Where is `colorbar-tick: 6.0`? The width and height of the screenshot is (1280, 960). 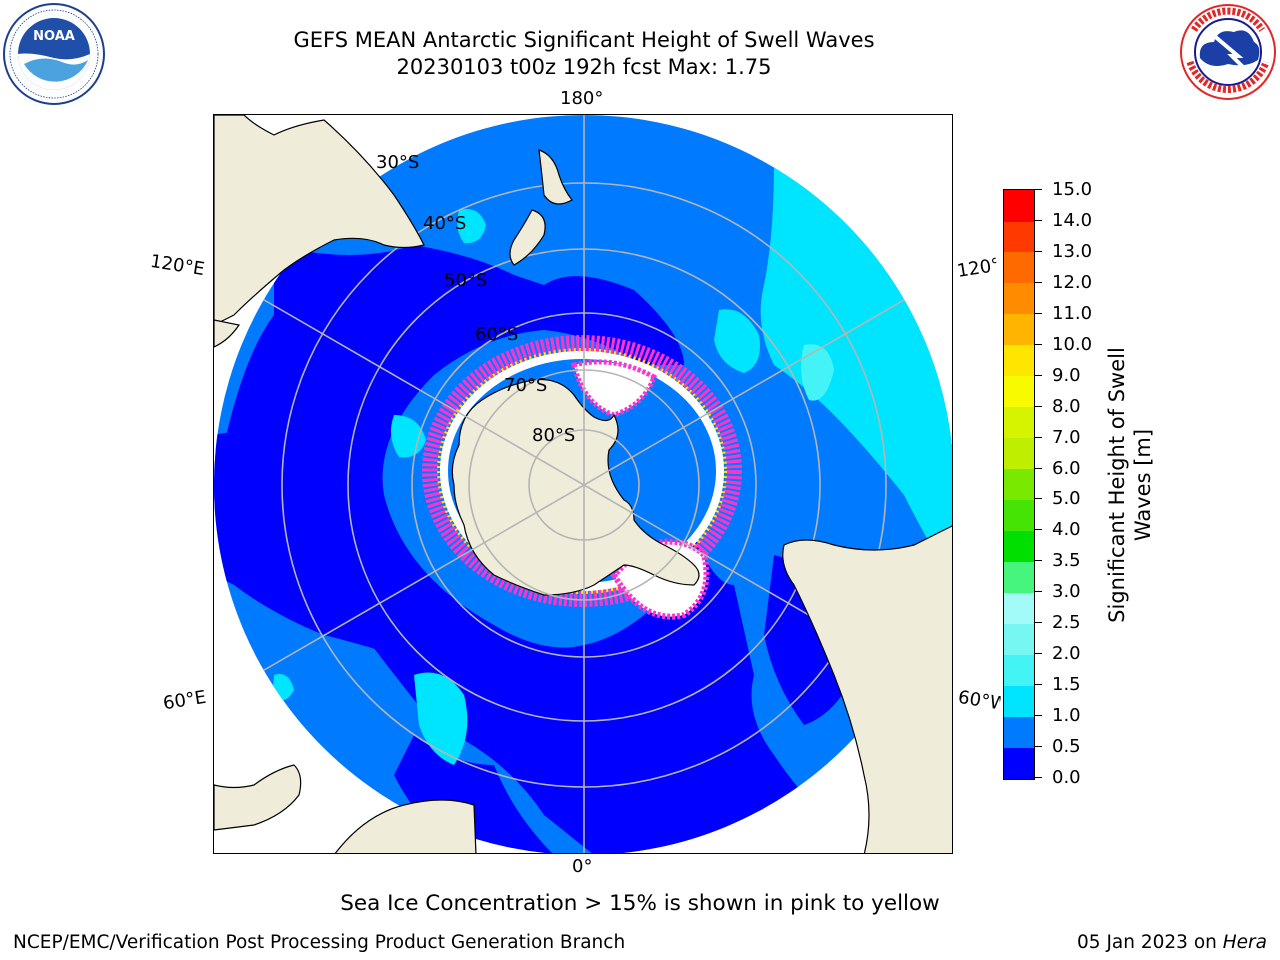 colorbar-tick: 6.0 is located at coordinates (1075, 468).